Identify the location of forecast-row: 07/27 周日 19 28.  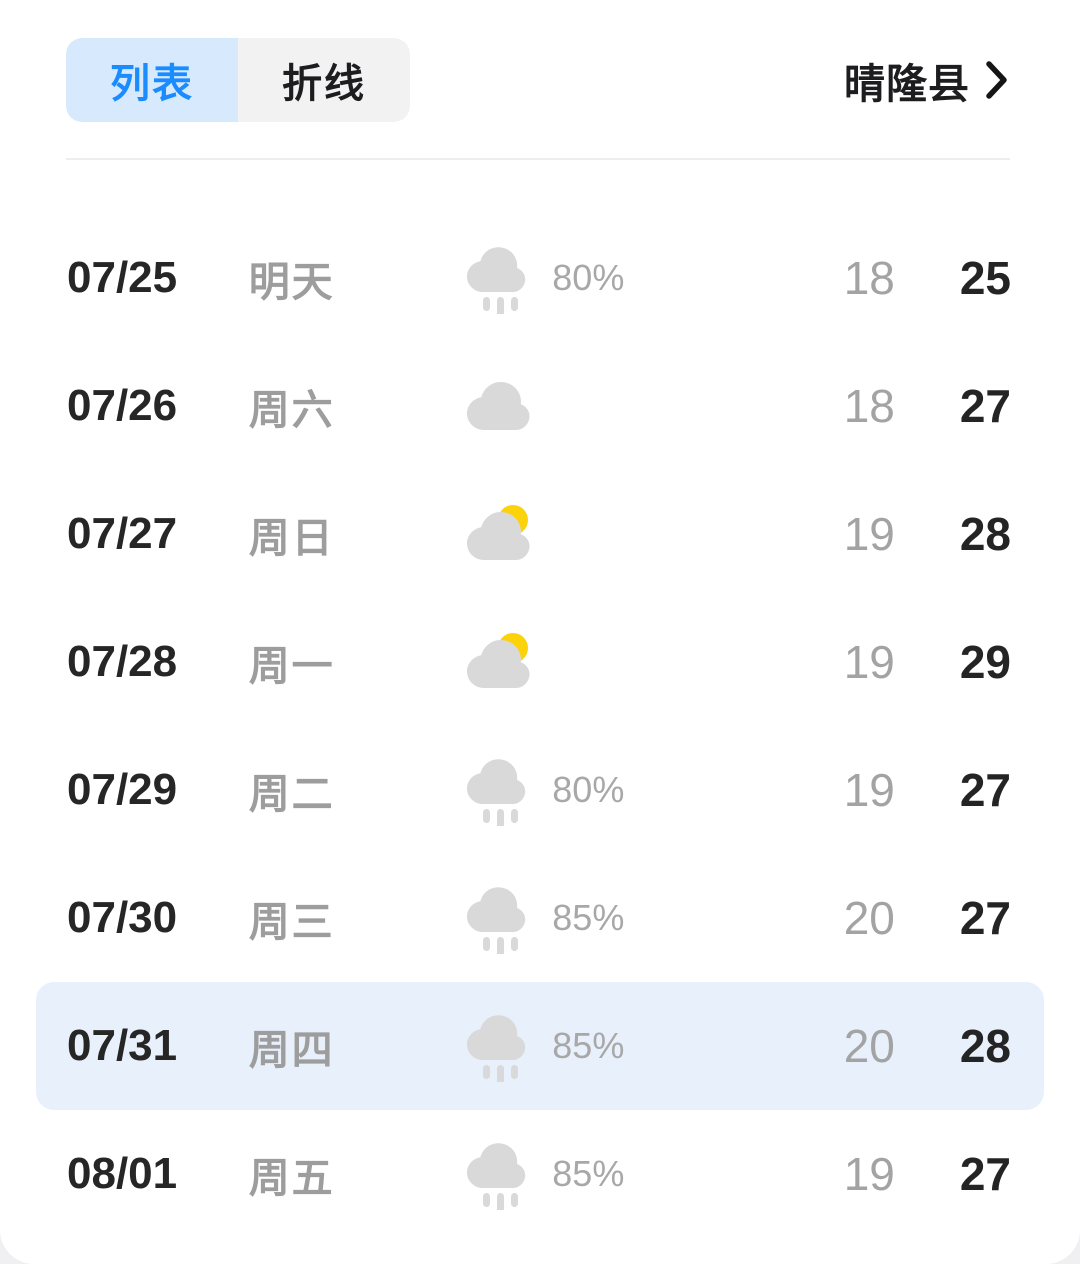
(540, 534).